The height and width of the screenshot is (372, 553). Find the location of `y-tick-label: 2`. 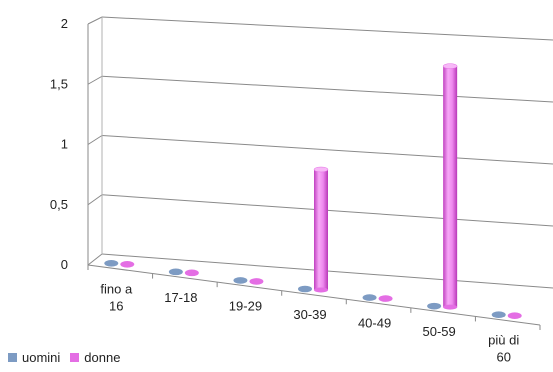

y-tick-label: 2 is located at coordinates (64, 23).